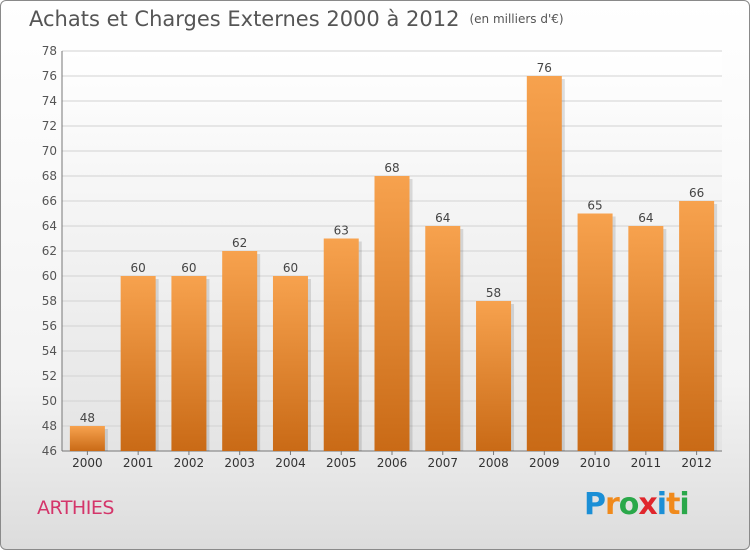 The width and height of the screenshot is (750, 550). I want to click on bar-2010, so click(595, 332).